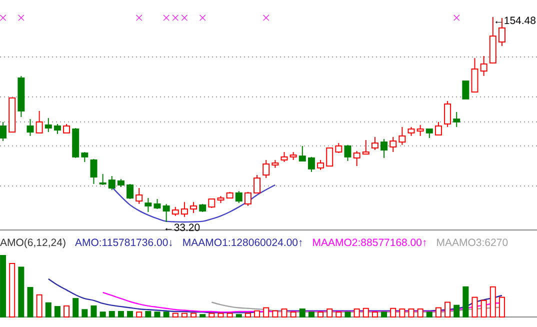  What do you see at coordinates (370, 243) in the screenshot?
I see `text: MAAMO2:88577168.00↑` at bounding box center [370, 243].